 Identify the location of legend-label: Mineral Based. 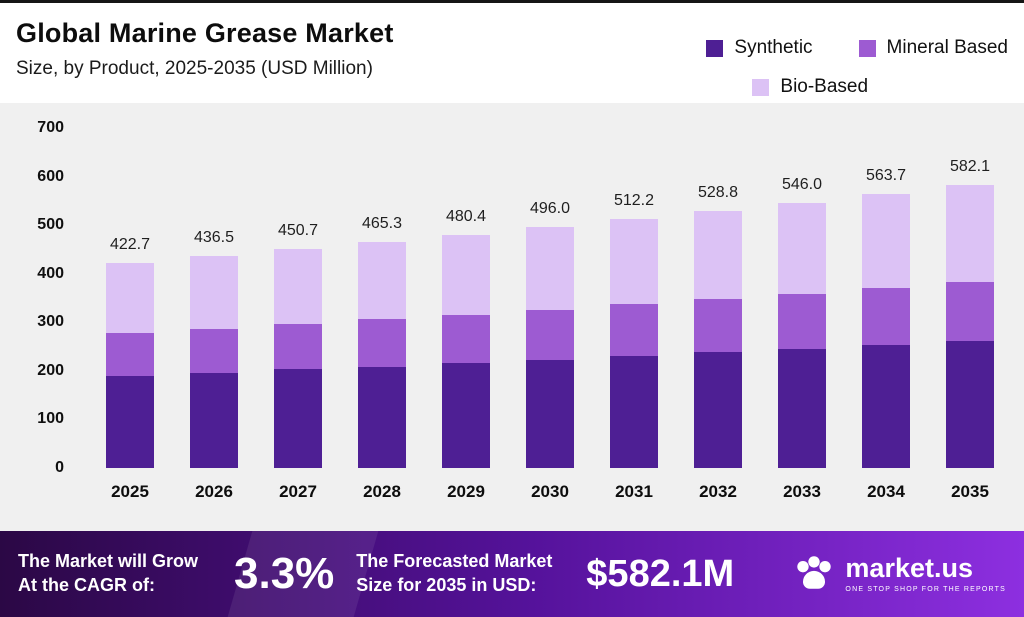
(947, 47).